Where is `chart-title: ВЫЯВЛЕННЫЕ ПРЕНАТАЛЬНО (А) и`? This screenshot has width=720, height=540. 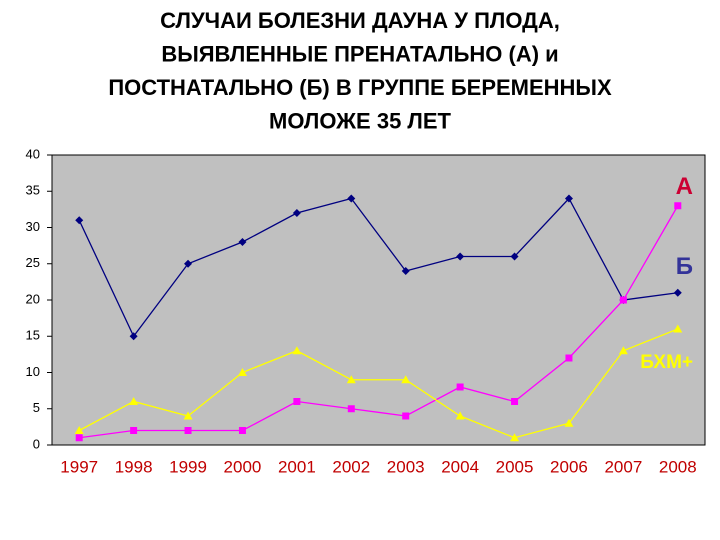
chart-title: ВЫЯВЛЕННЫЕ ПРЕНАТАЛЬНО (А) и is located at coordinates (359, 53).